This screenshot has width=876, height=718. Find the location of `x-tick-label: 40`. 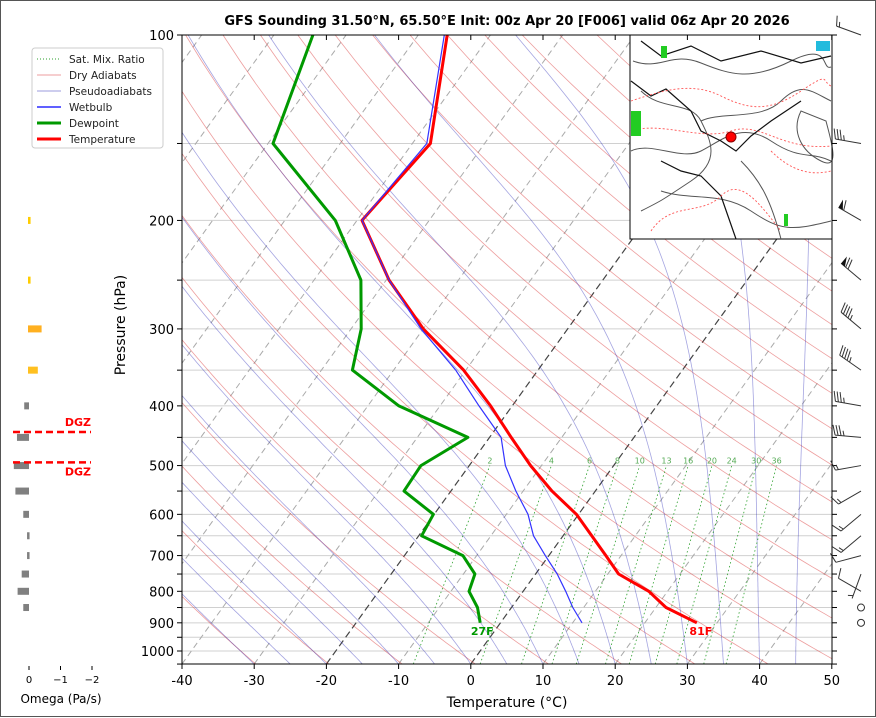

x-tick-label: 40 is located at coordinates (759, 681).